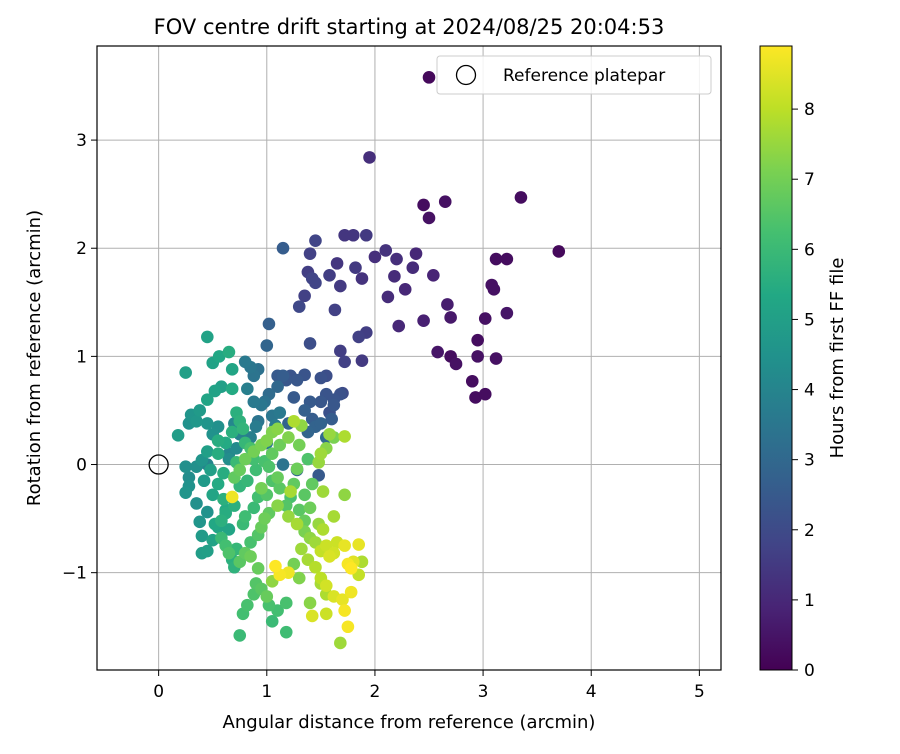 Image resolution: width=900 pixels, height=754 pixels. I want to click on colorbar: 0 1 2 3 4 5 6 7 8 Hours from first FF file, so click(803, 363).